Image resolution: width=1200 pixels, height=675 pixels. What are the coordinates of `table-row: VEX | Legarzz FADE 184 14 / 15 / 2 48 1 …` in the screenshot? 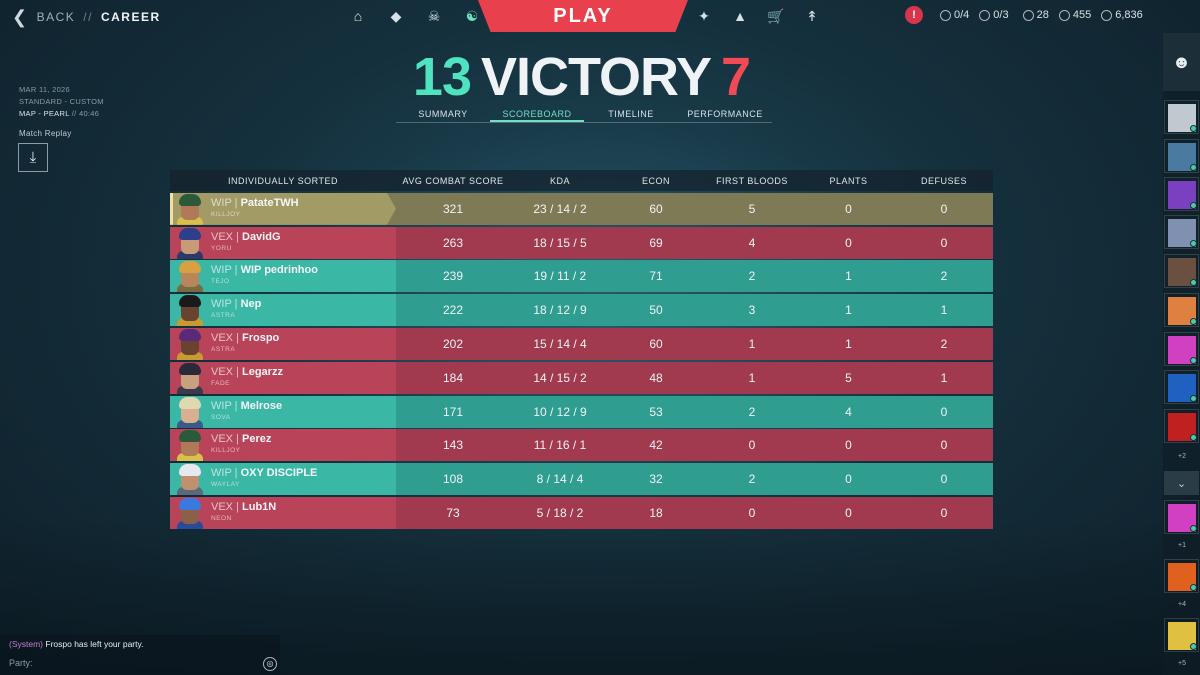 It's located at (581, 377).